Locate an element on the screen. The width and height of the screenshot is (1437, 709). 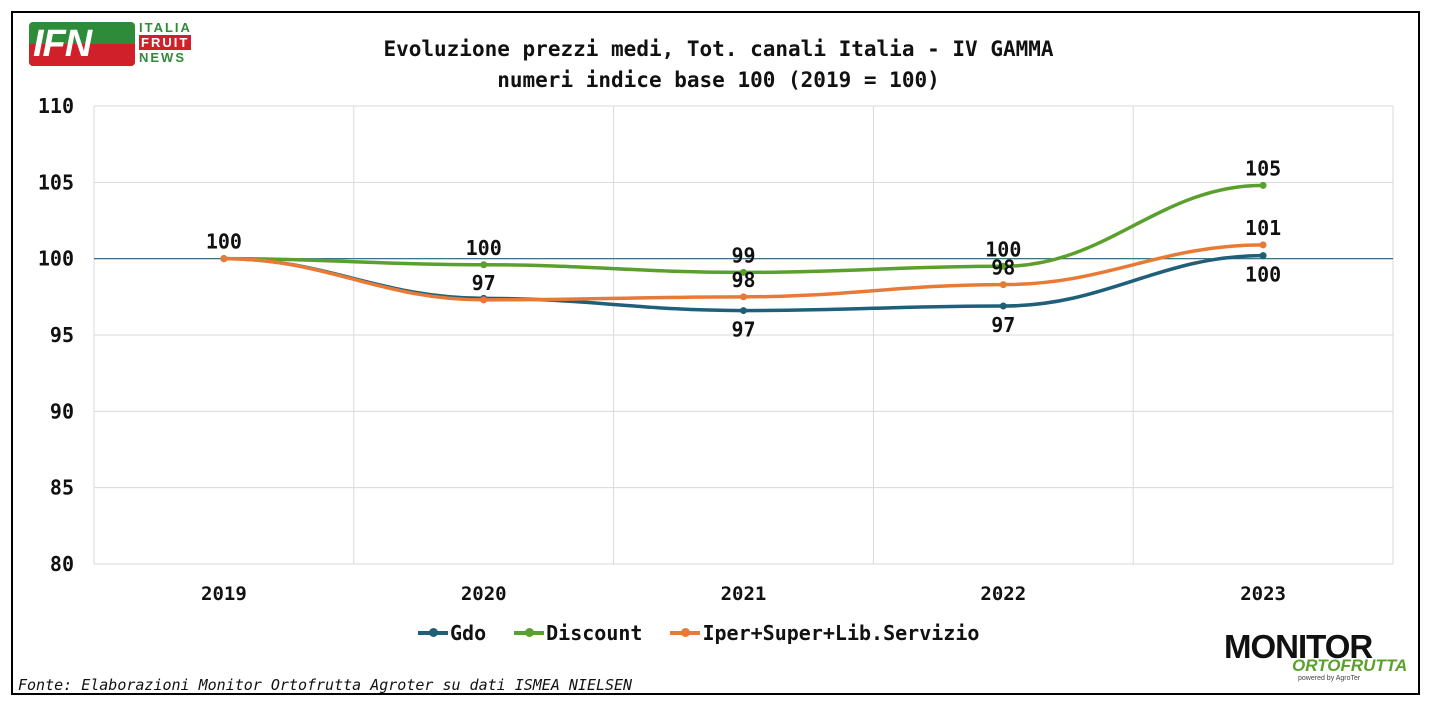
x-tick-label-2022: 2022 is located at coordinates (1003, 594).